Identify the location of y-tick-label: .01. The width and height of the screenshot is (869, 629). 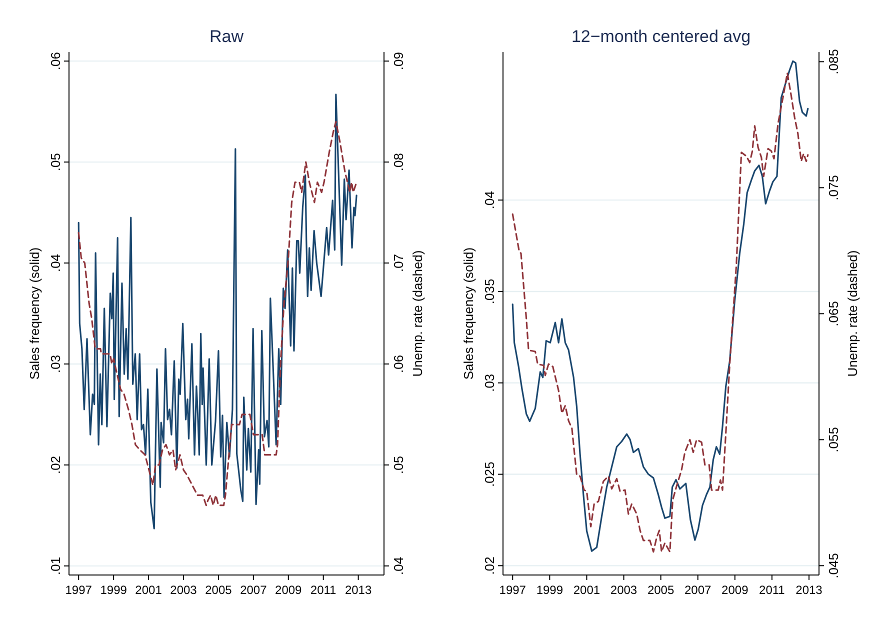
(55, 565).